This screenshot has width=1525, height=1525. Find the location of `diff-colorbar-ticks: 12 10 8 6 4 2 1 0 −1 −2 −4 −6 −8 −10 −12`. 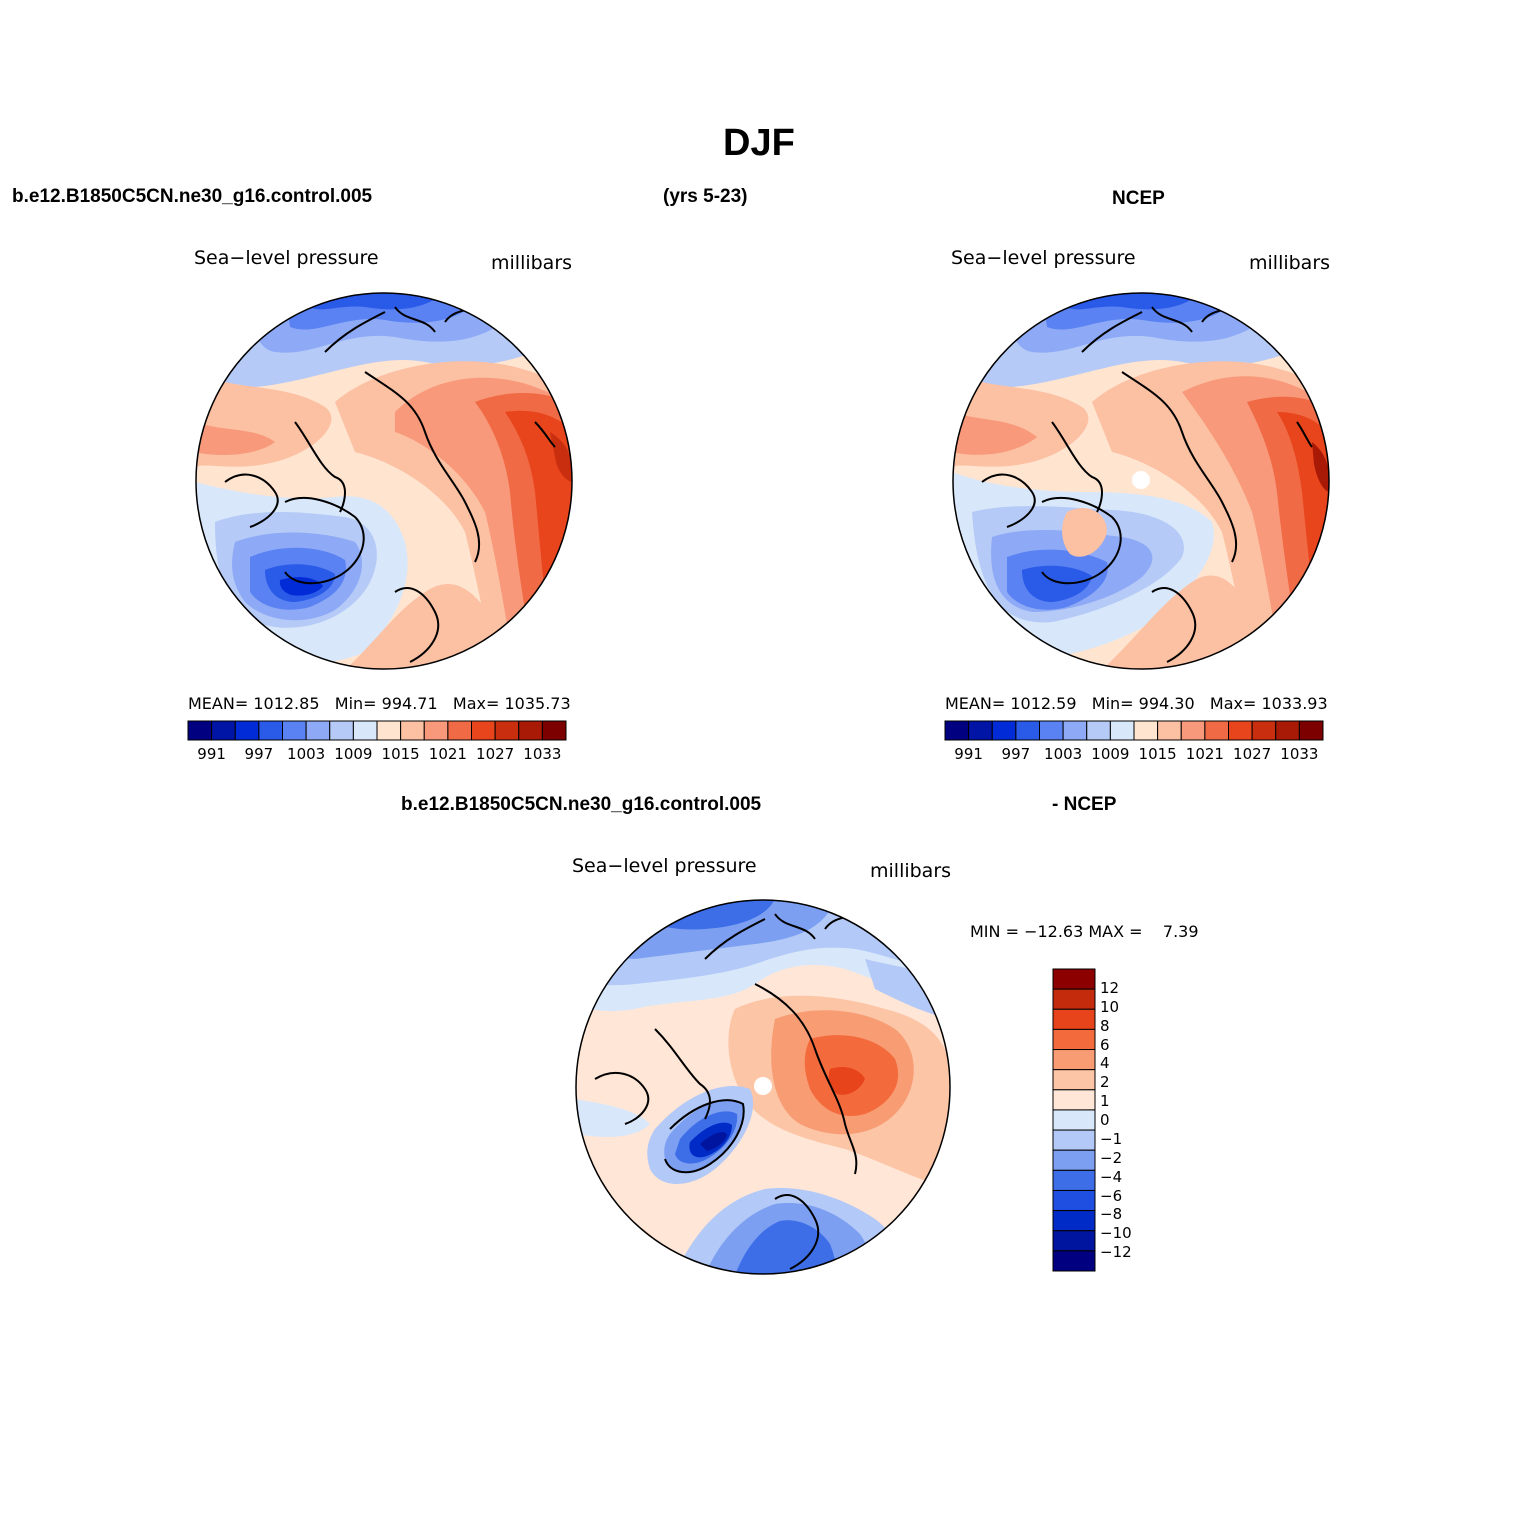

diff-colorbar-ticks: 12 10 8 6 4 2 1 0 −1 −2 −4 −6 −8 −10 −12 is located at coordinates (1130, 1120).